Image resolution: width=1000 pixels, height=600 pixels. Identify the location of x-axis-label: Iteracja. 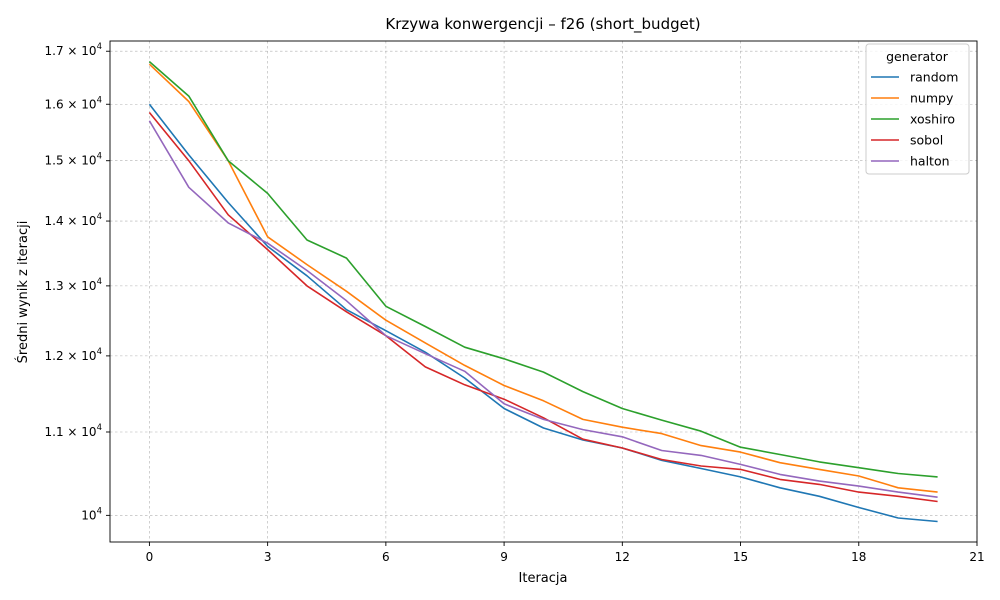
(543, 578).